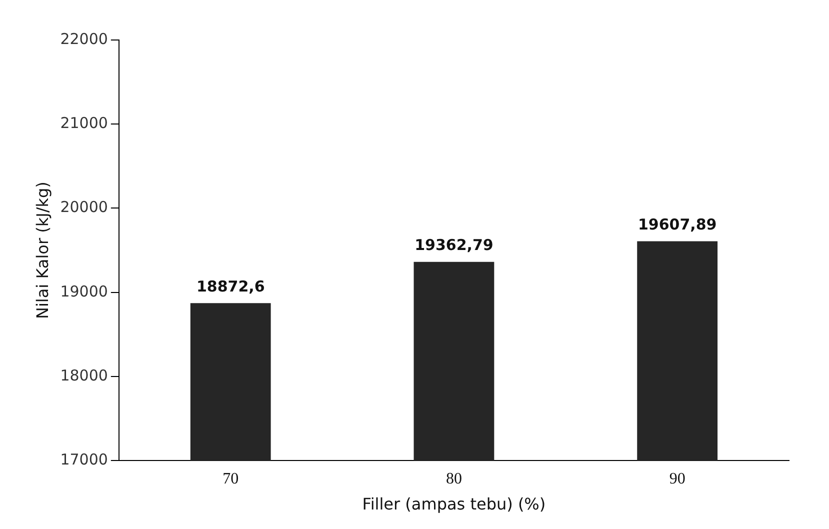 The width and height of the screenshot is (829, 529). What do you see at coordinates (454, 504) in the screenshot?
I see `x-axis-title: Filler (ampas tebu) (%)` at bounding box center [454, 504].